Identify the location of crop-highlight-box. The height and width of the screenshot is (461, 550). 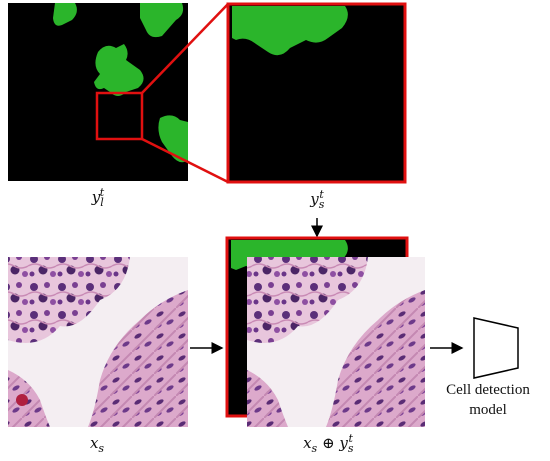
(119, 116).